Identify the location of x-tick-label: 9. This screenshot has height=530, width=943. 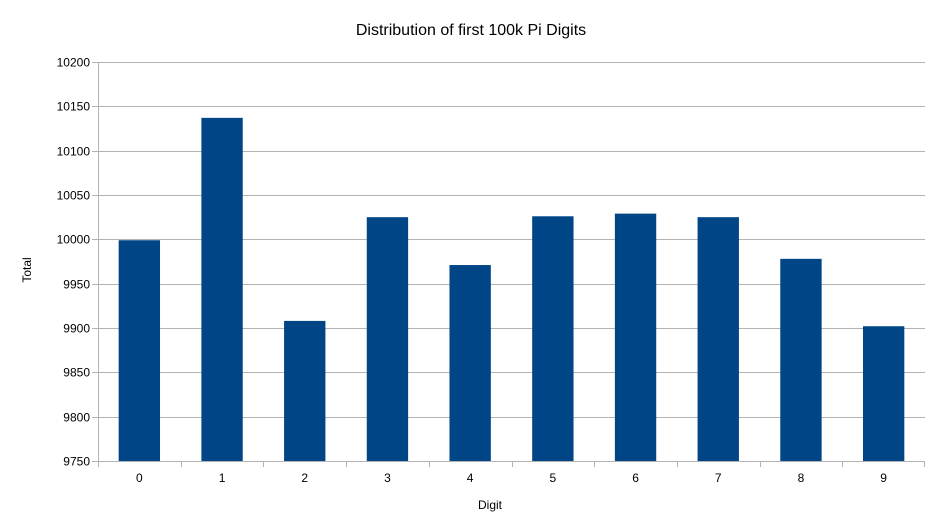
(883, 478).